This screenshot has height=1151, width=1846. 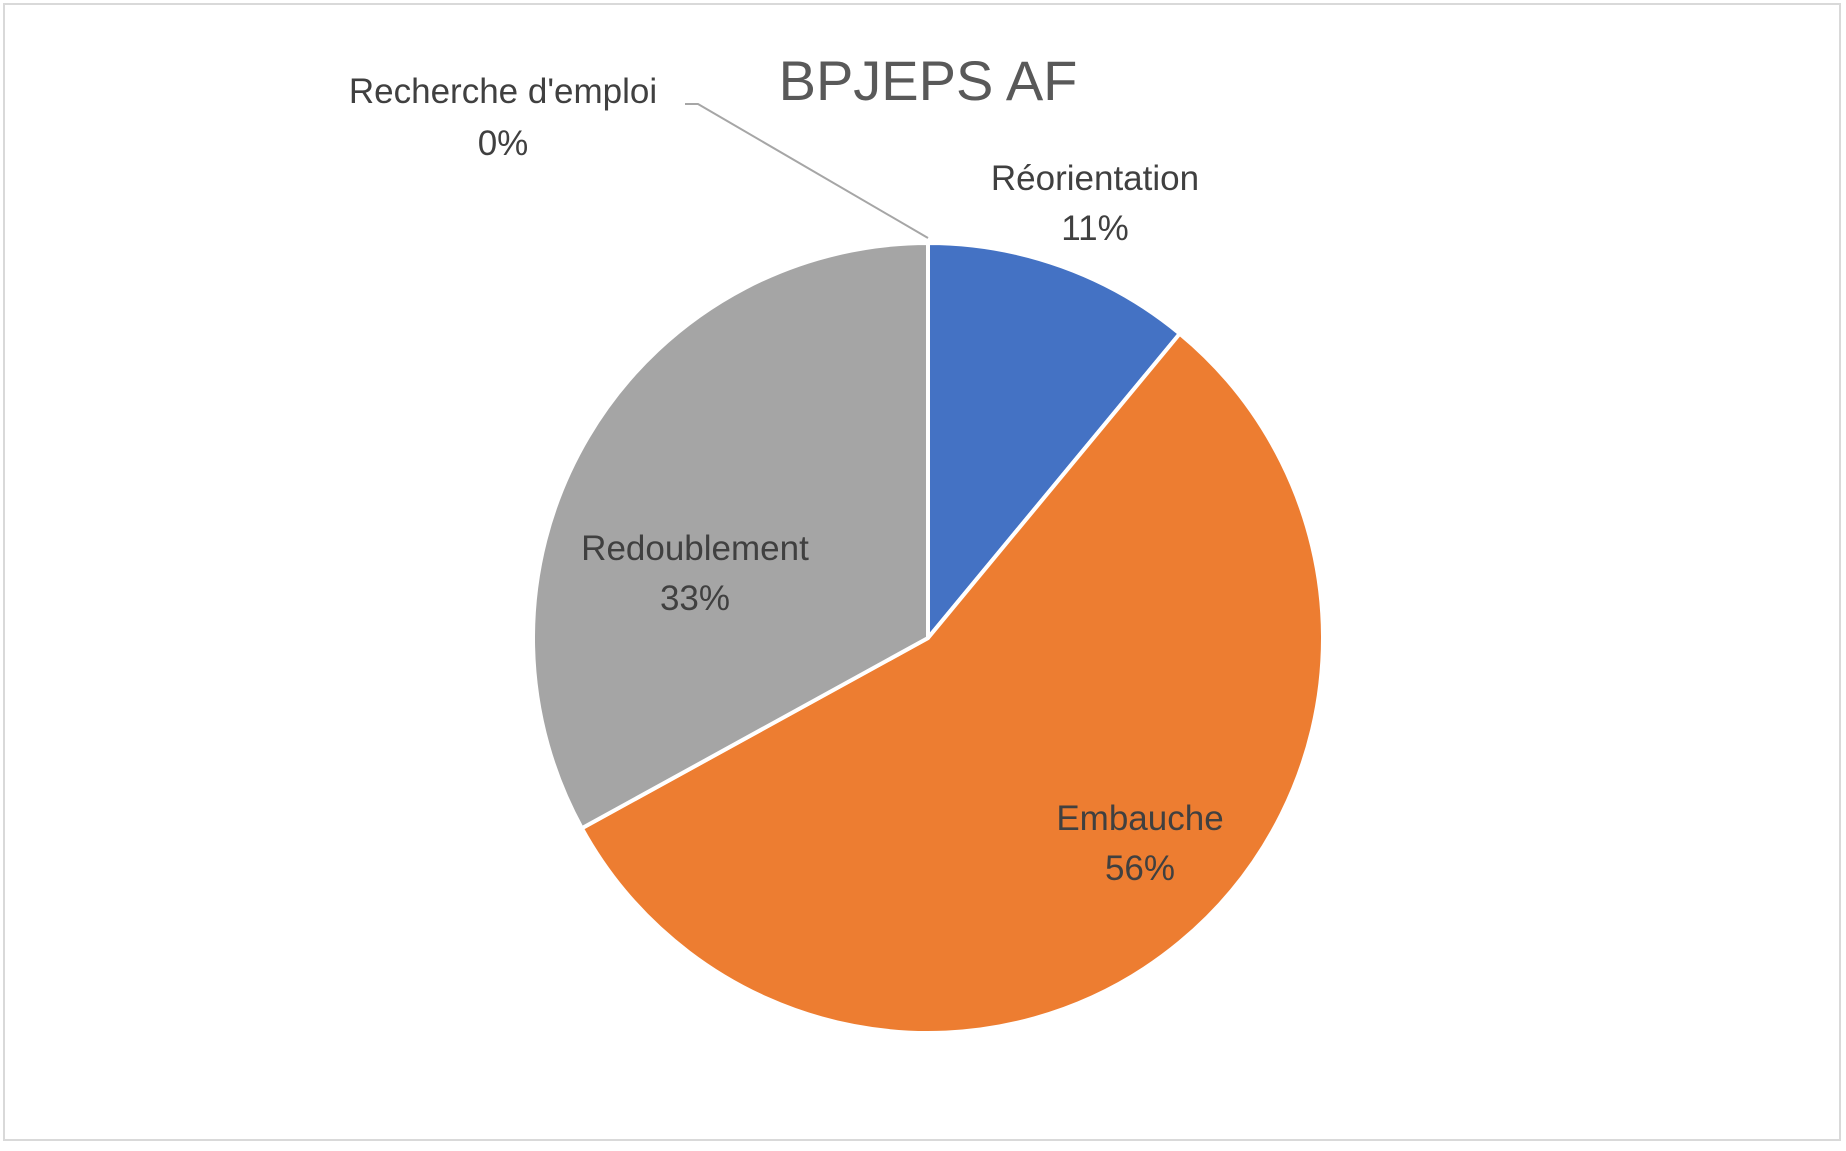 What do you see at coordinates (1054, 440) in the screenshot?
I see `pie-slice-reorientation` at bounding box center [1054, 440].